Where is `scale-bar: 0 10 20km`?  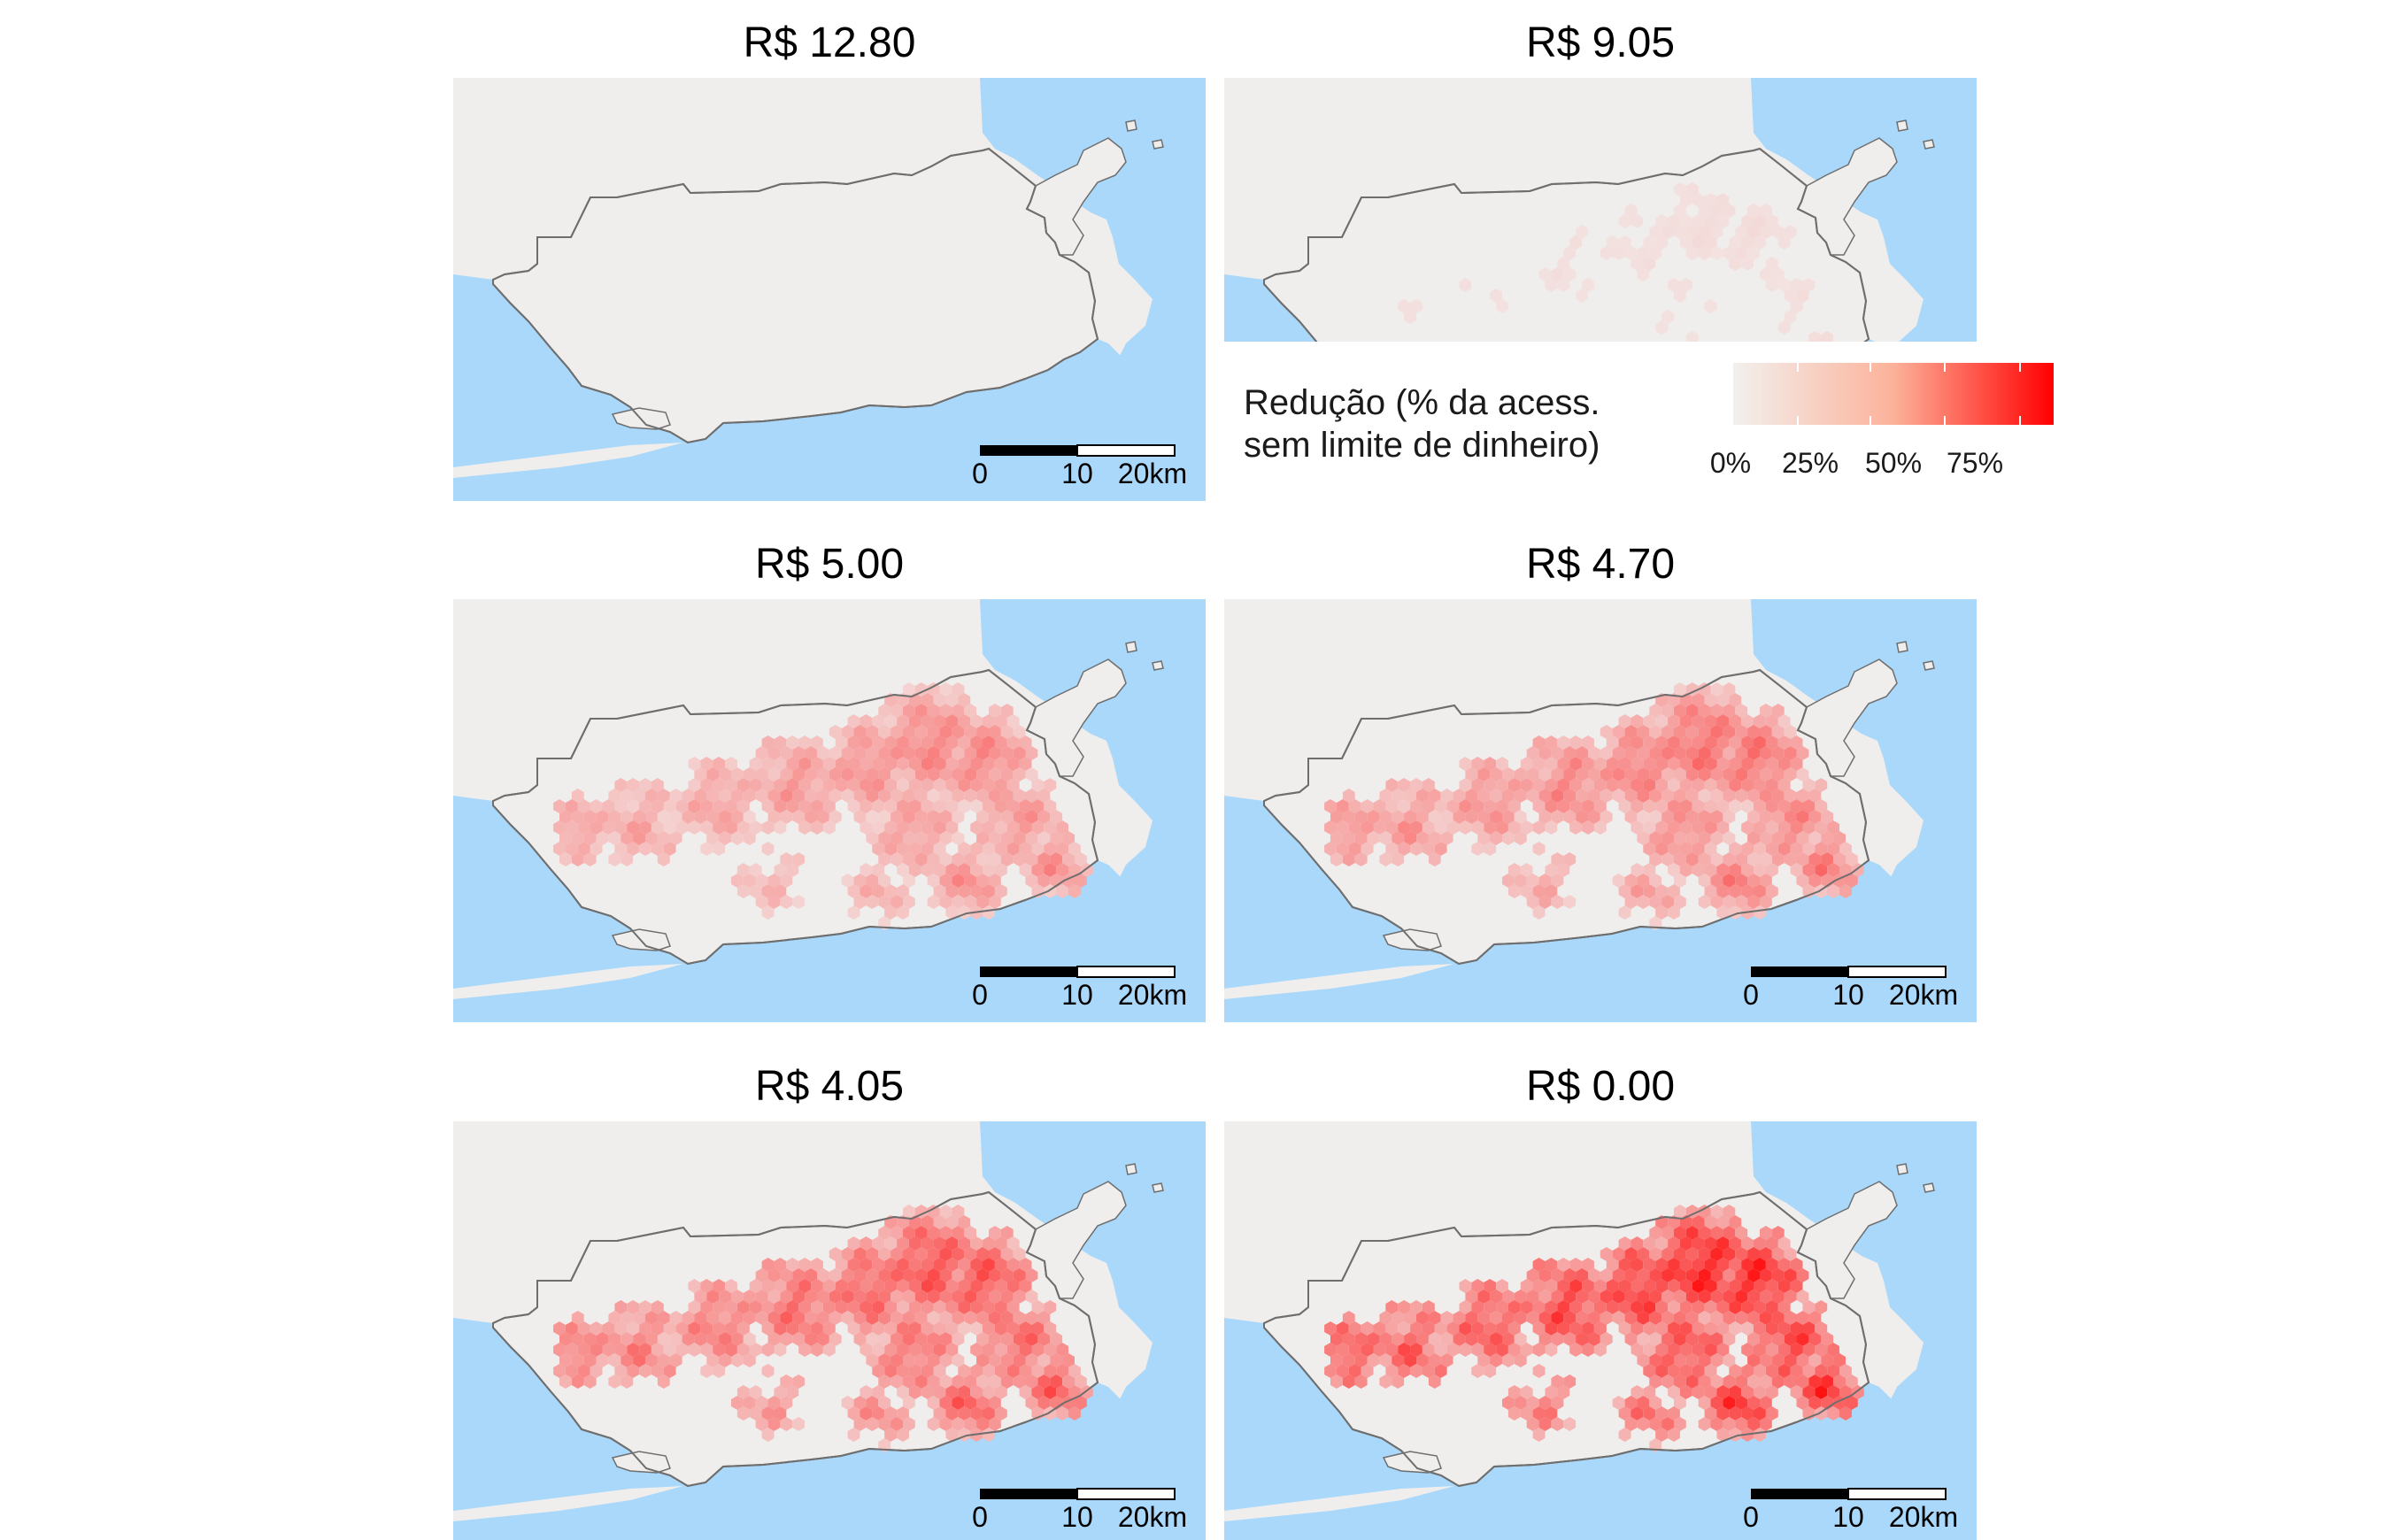 scale-bar: 0 10 20km is located at coordinates (1850, 1511).